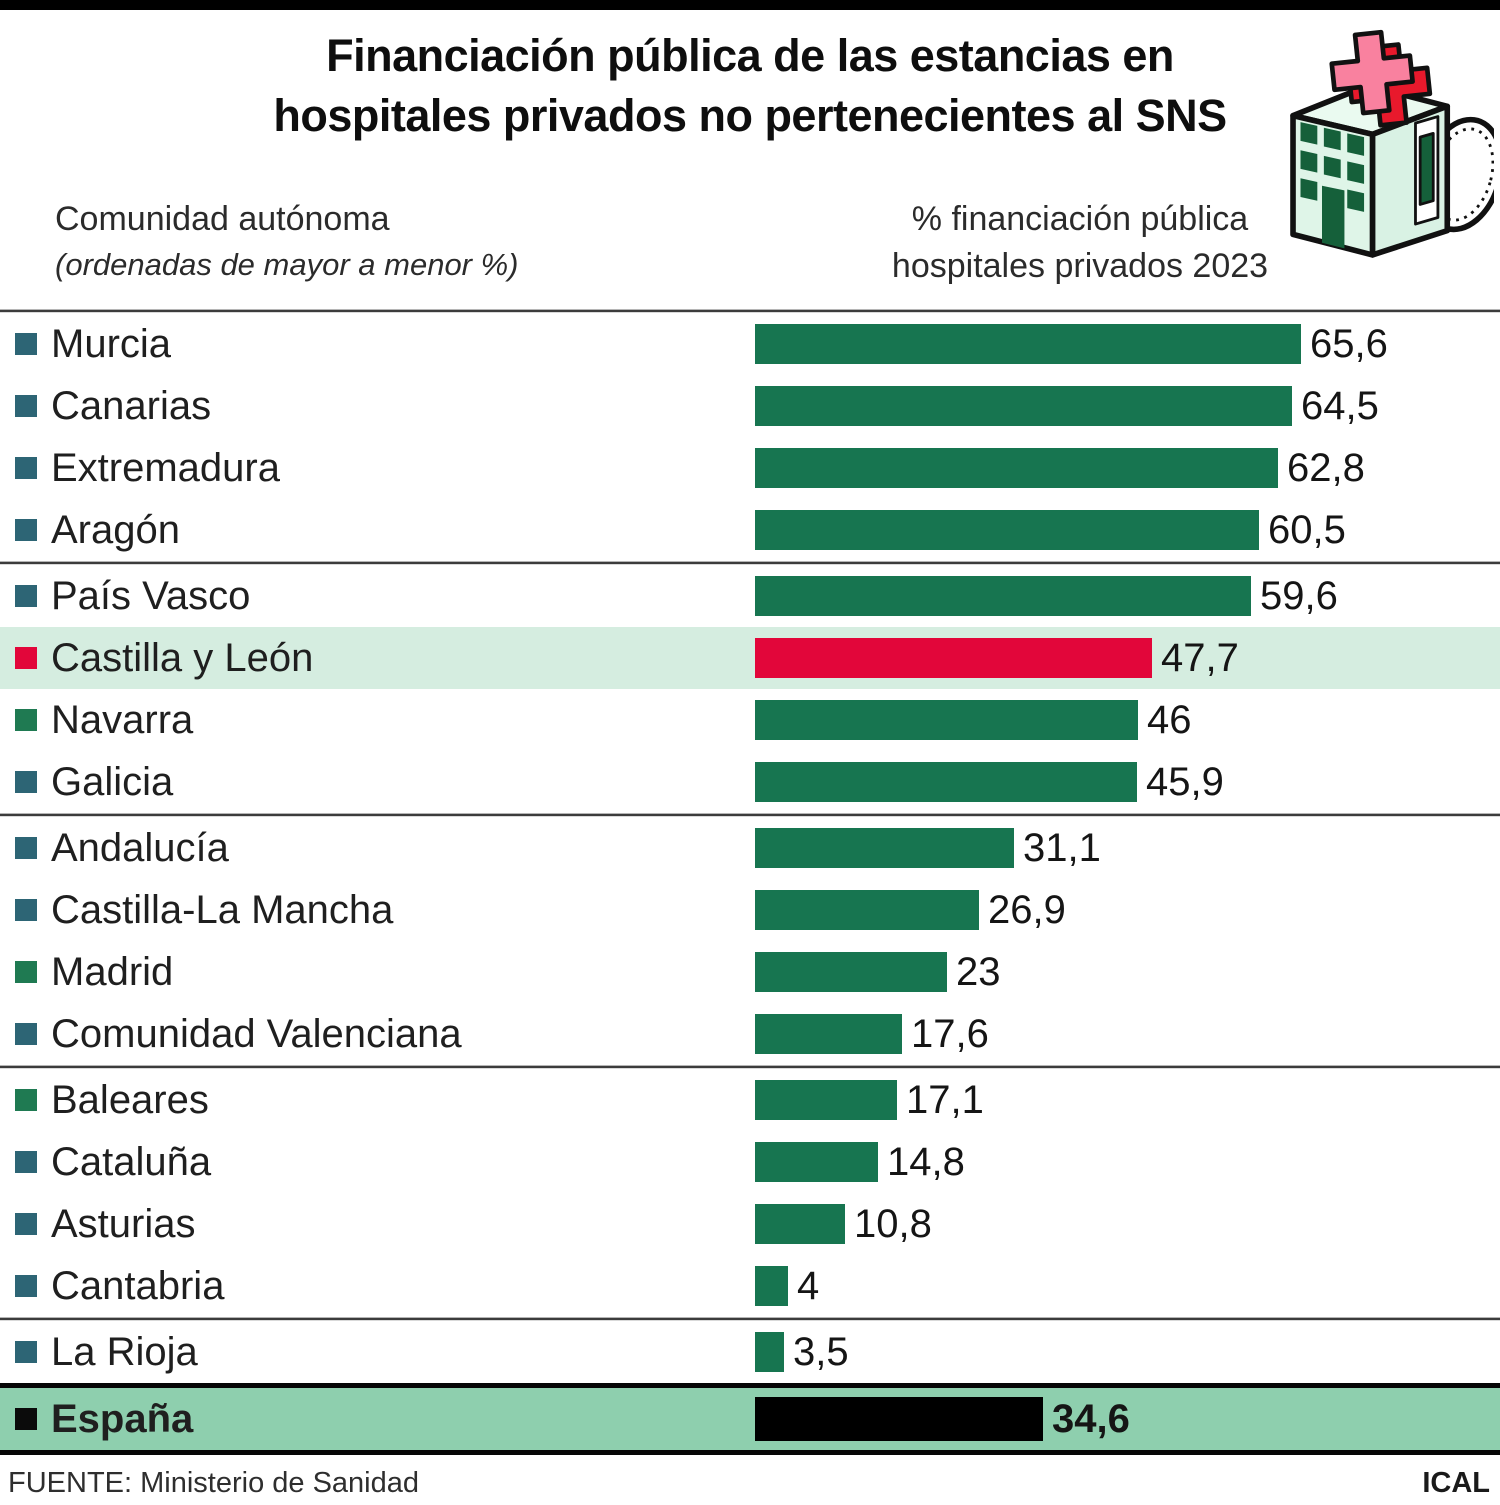  I want to click on row-bar-zone: 60,5, so click(1050, 530).